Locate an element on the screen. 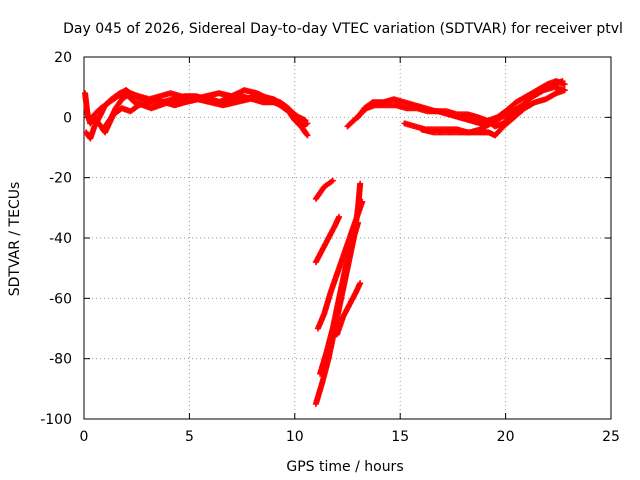 The height and width of the screenshot is (480, 640). y-tick-label: -60 is located at coordinates (60, 299).